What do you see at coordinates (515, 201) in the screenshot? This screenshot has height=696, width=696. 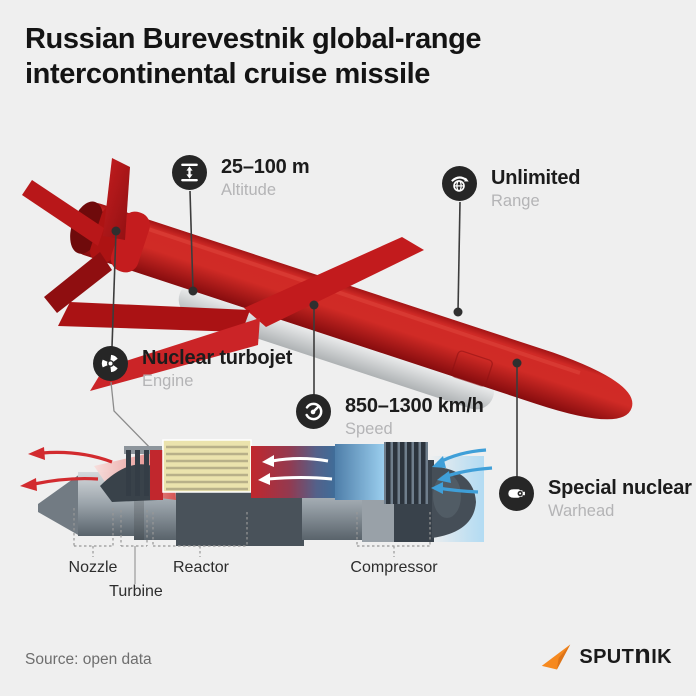 I see `range-label: Range` at bounding box center [515, 201].